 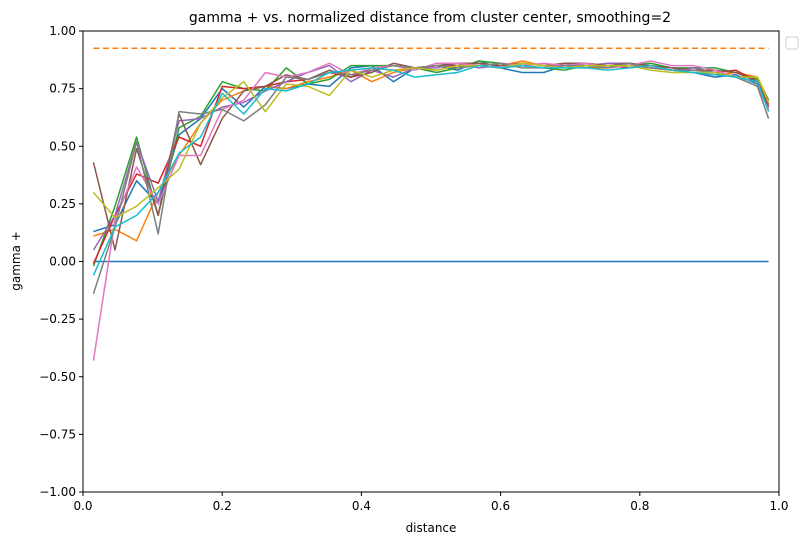 What do you see at coordinates (222, 506) in the screenshot?
I see `x-tick-label: 0.2` at bounding box center [222, 506].